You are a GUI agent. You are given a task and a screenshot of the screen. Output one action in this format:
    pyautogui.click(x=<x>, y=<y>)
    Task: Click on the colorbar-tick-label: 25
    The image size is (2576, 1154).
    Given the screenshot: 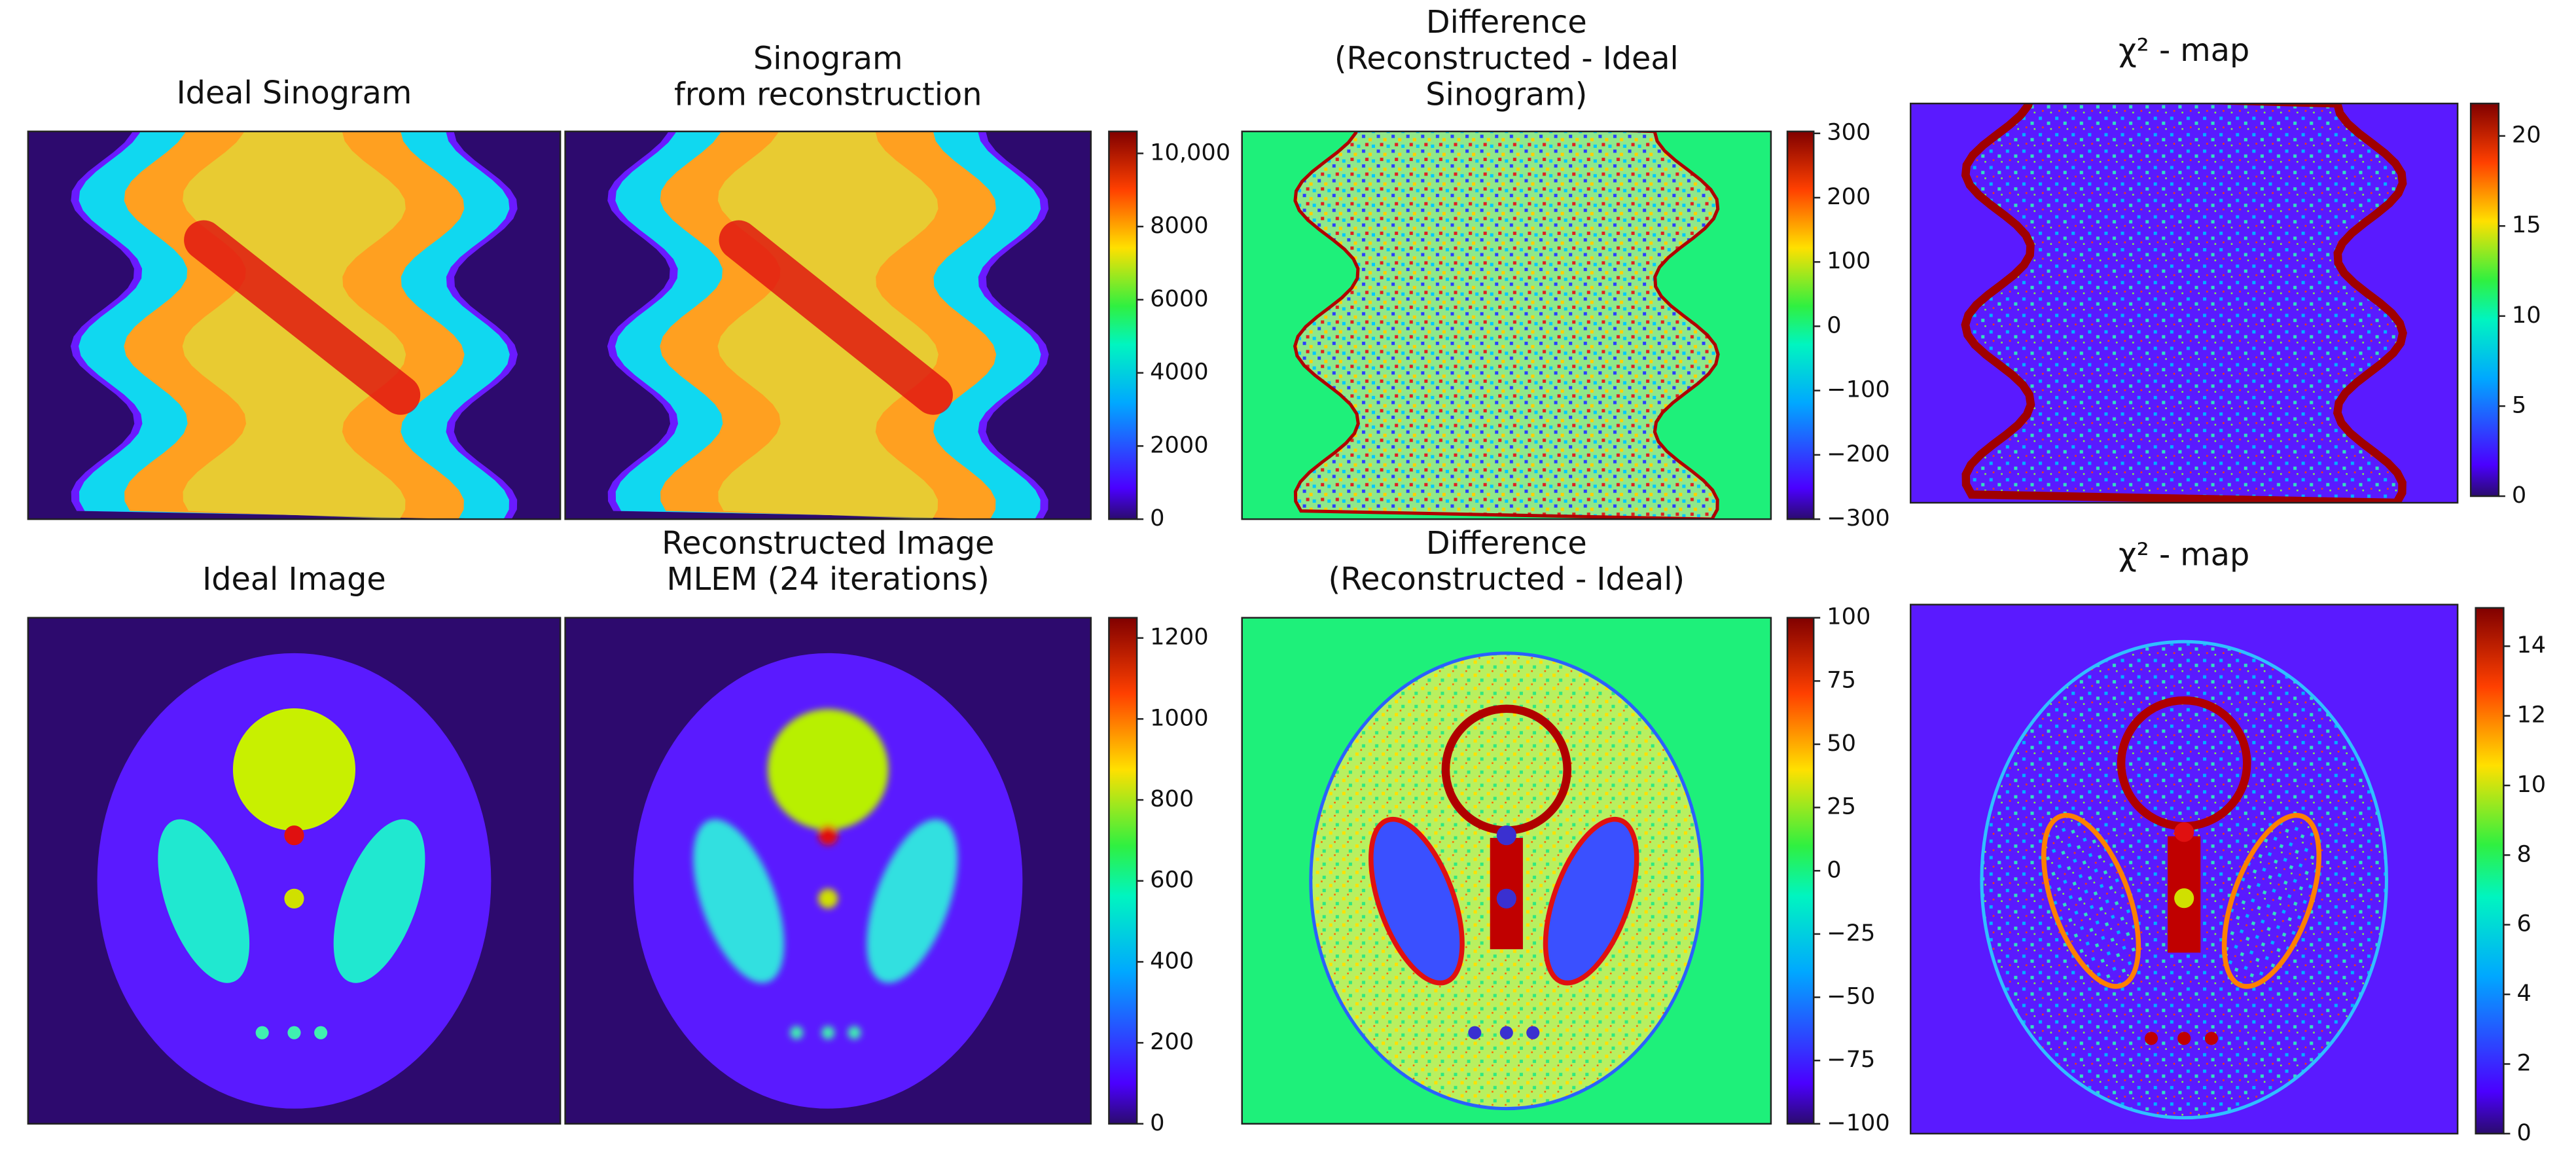 What is the action you would take?
    pyautogui.click(x=1841, y=806)
    